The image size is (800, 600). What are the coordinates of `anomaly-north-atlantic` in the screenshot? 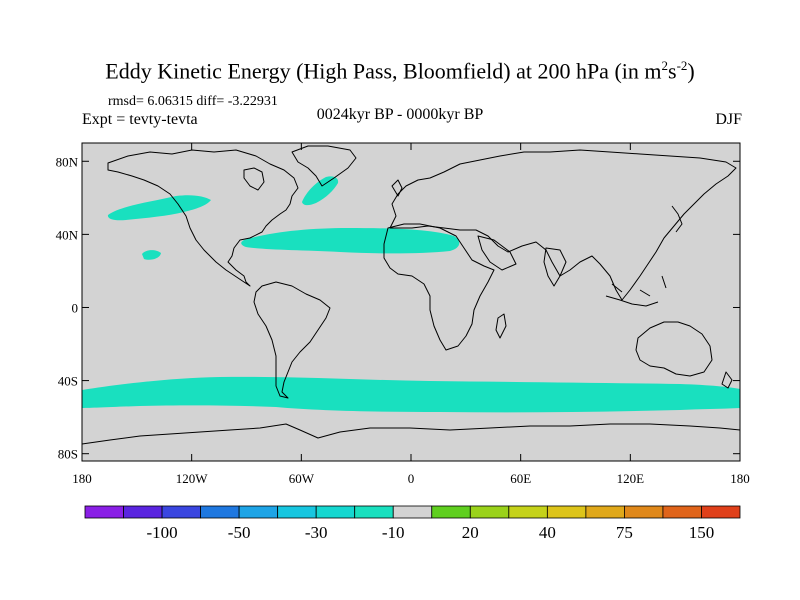 It's located at (320, 191).